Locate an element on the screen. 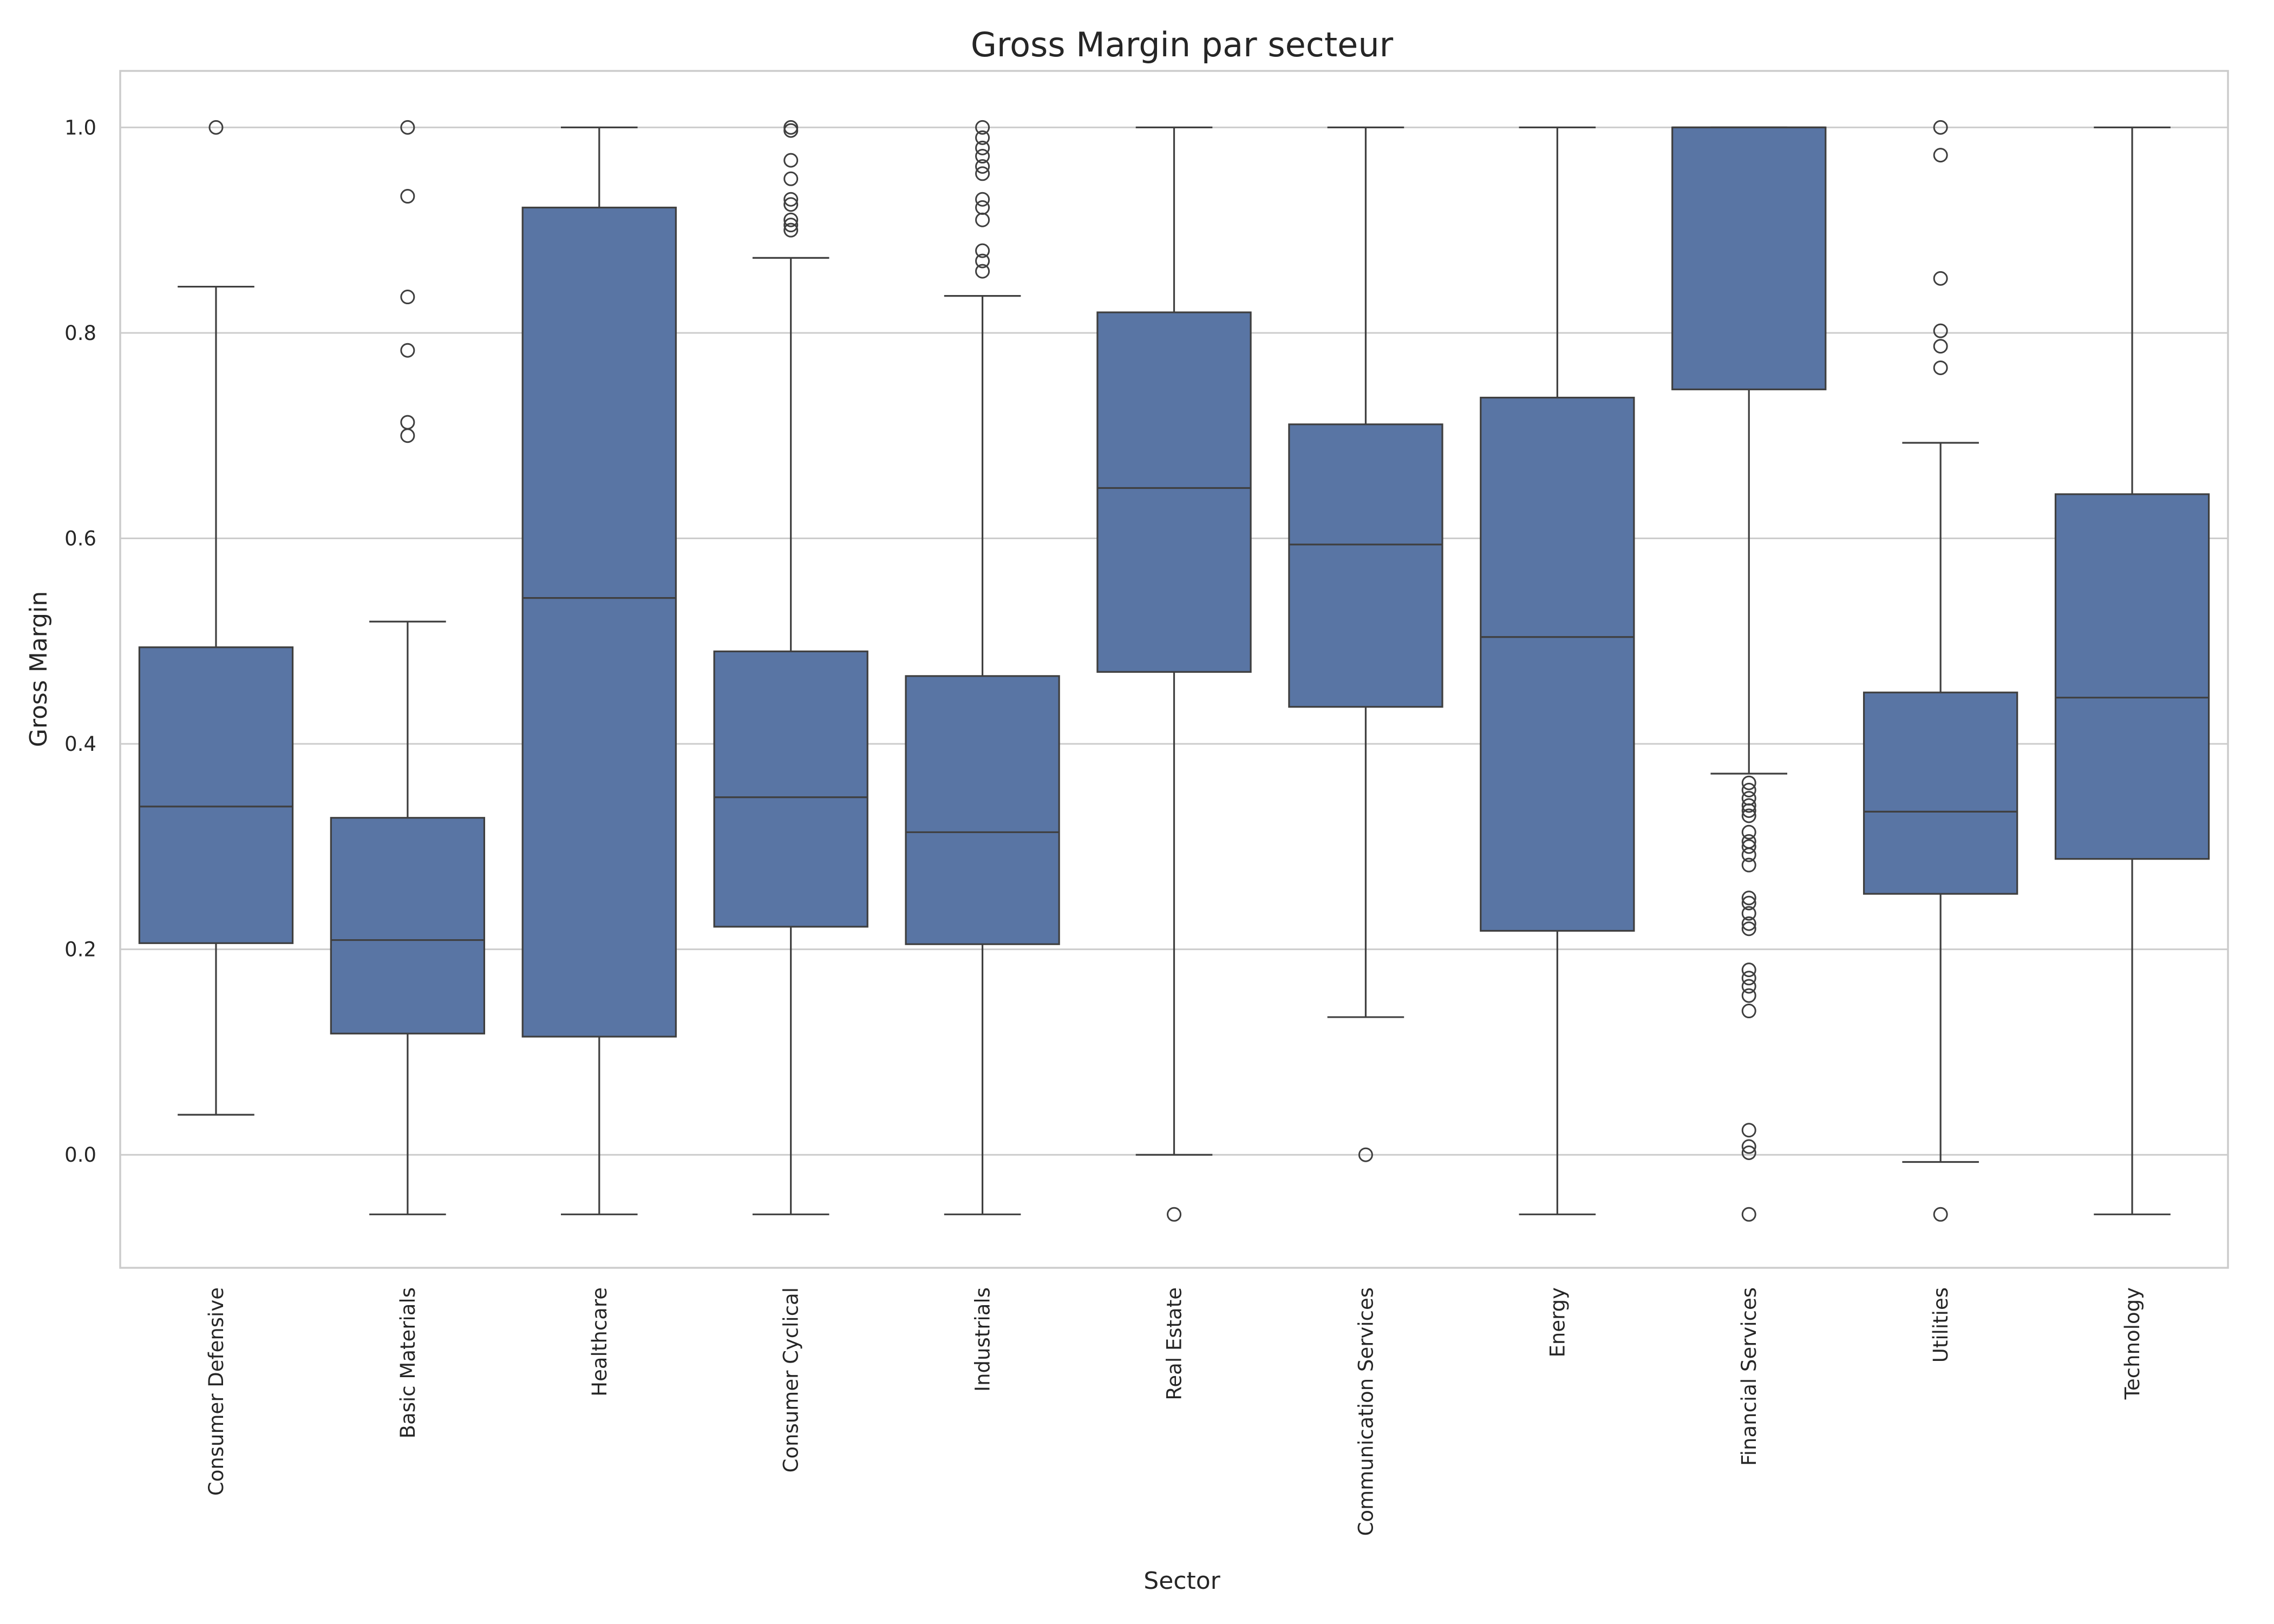 This screenshot has height=1624, width=2274. x-tick-label: Consumer Cyclical is located at coordinates (791, 1379).